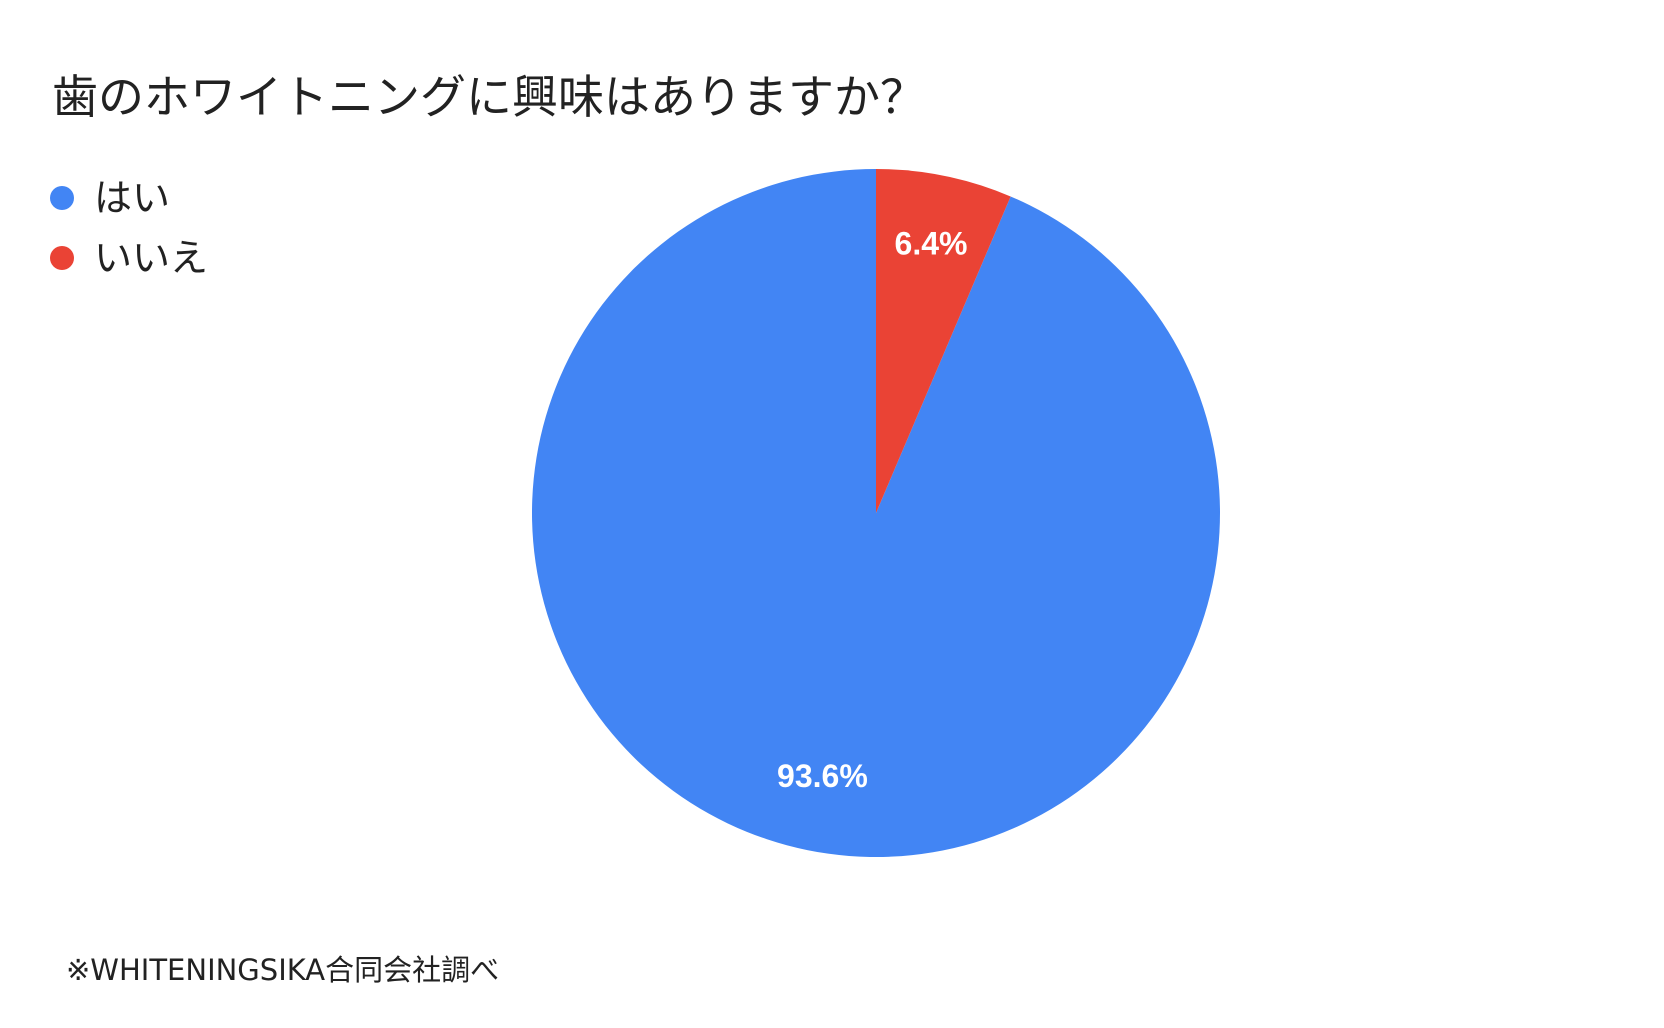  I want to click on legend-swatch-yes, so click(62, 198).